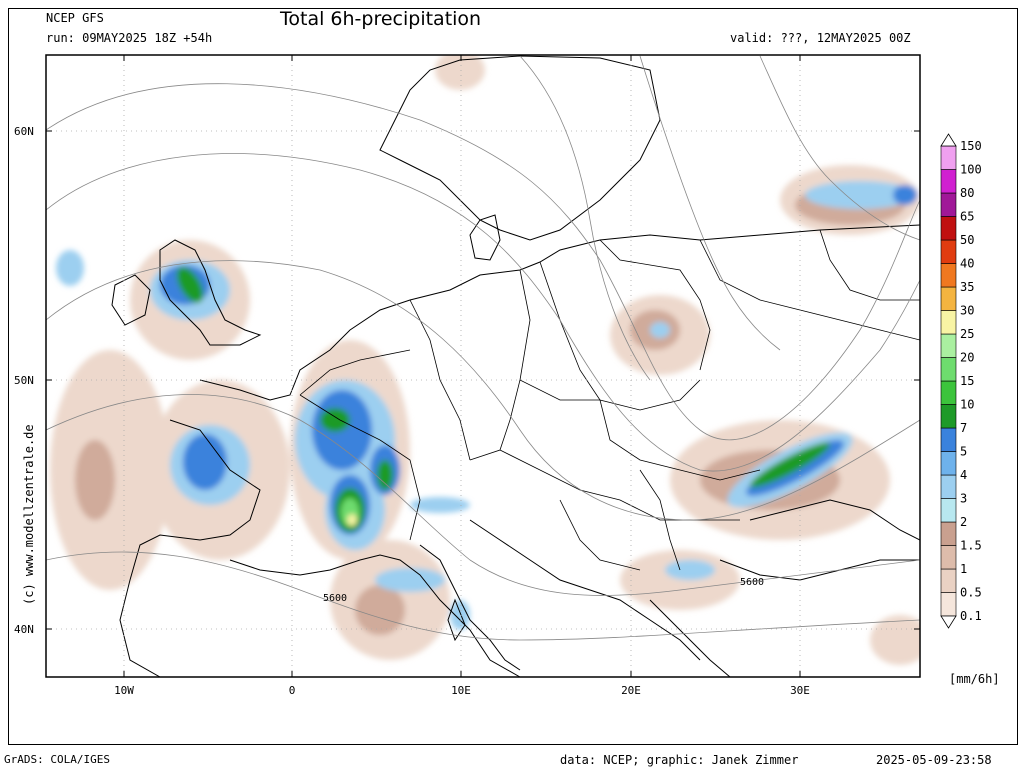 The height and width of the screenshot is (768, 1024). I want to click on colorbar-min-arrow, so click(948, 622).